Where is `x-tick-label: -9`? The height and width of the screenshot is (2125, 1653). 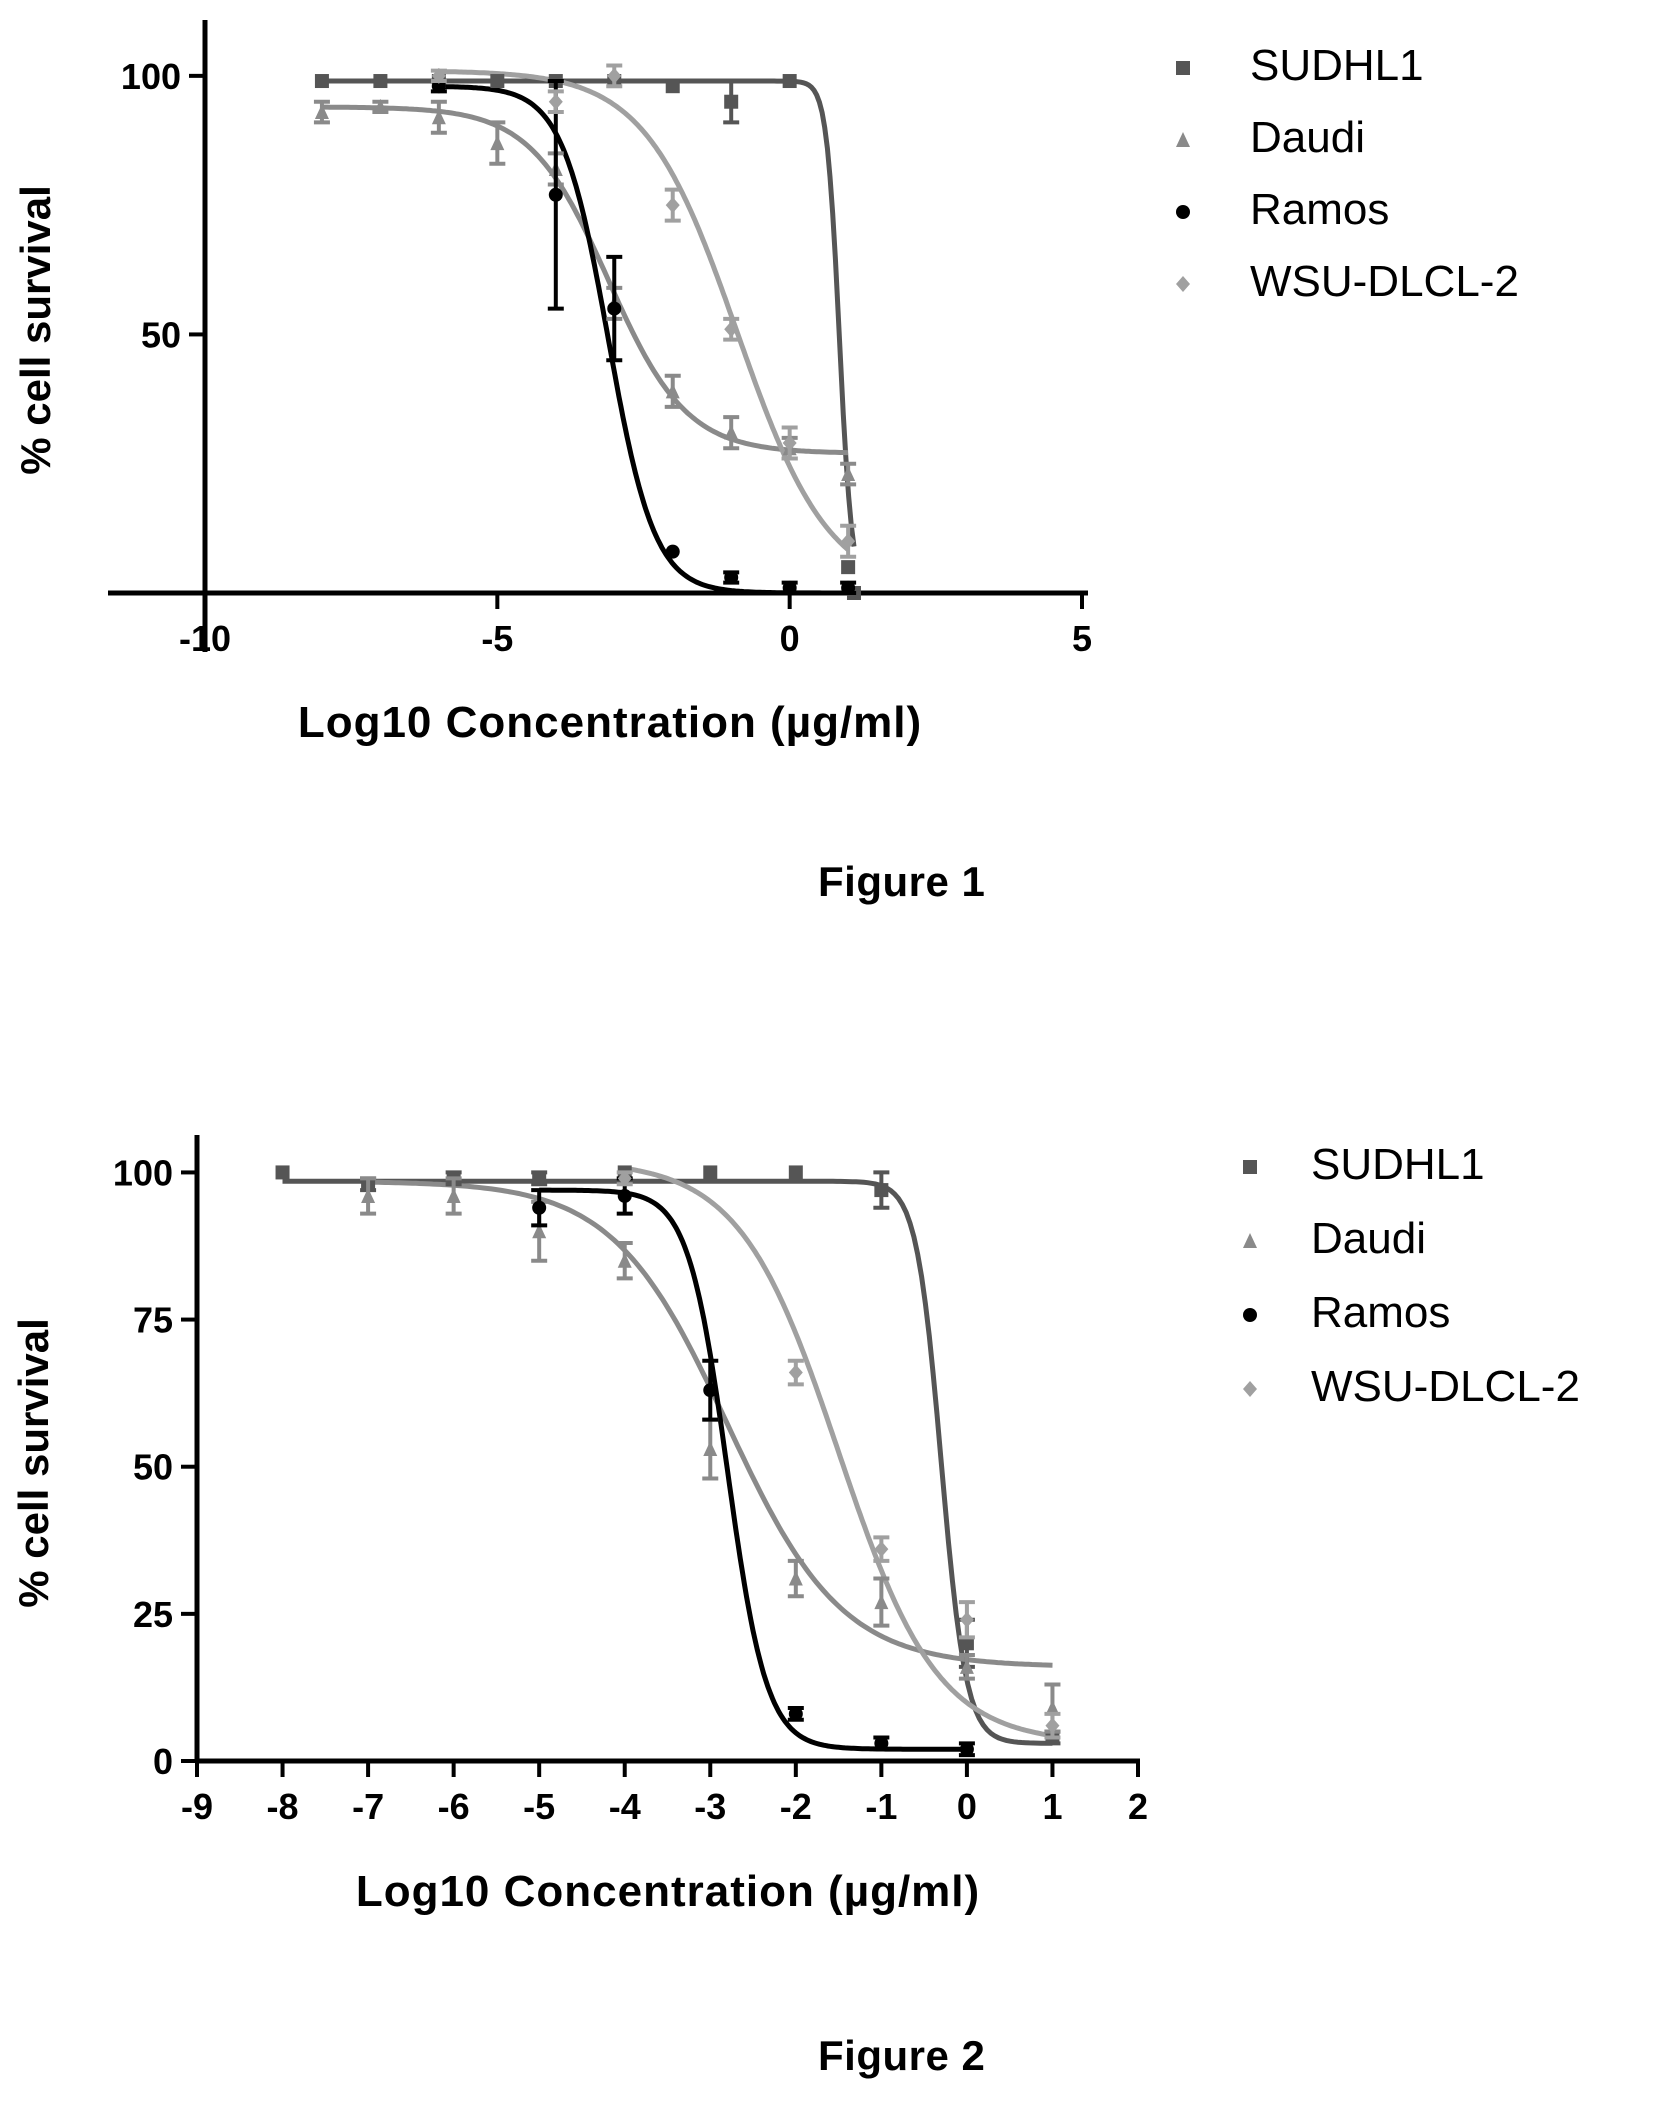
x-tick-label: -9 is located at coordinates (197, 1806).